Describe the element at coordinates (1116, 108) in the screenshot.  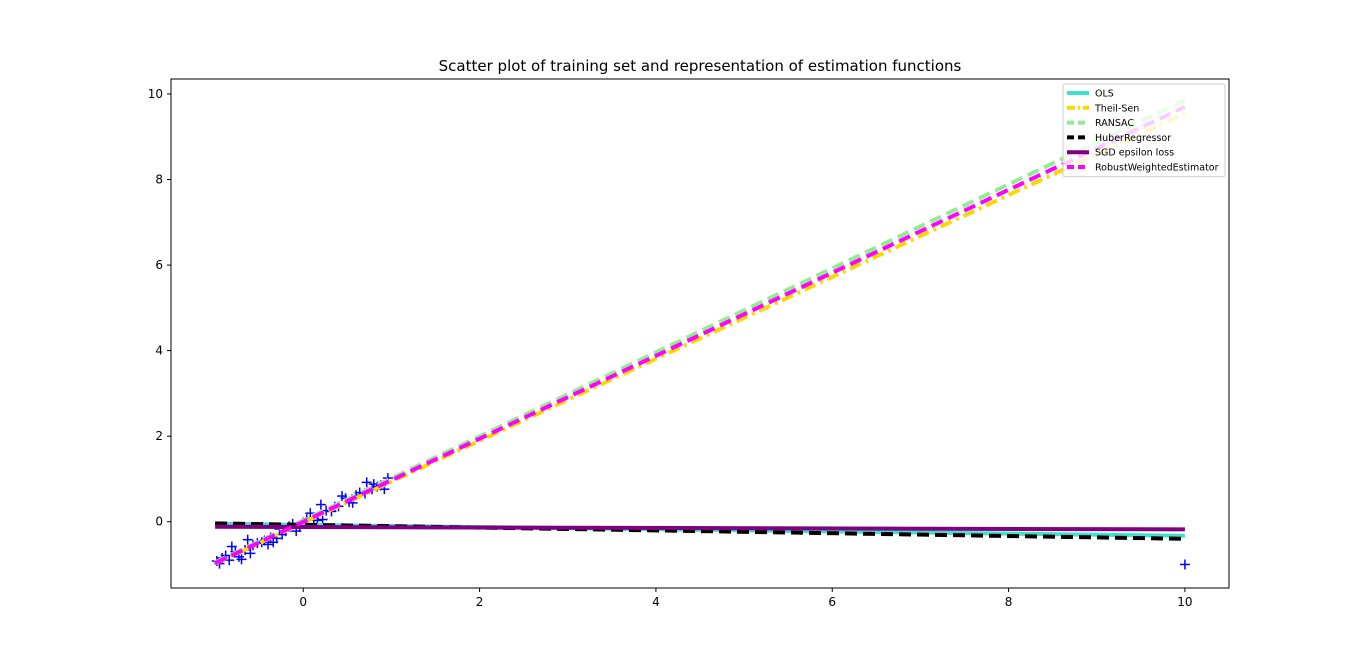
I see `legend-label: Theil-Sen` at that location.